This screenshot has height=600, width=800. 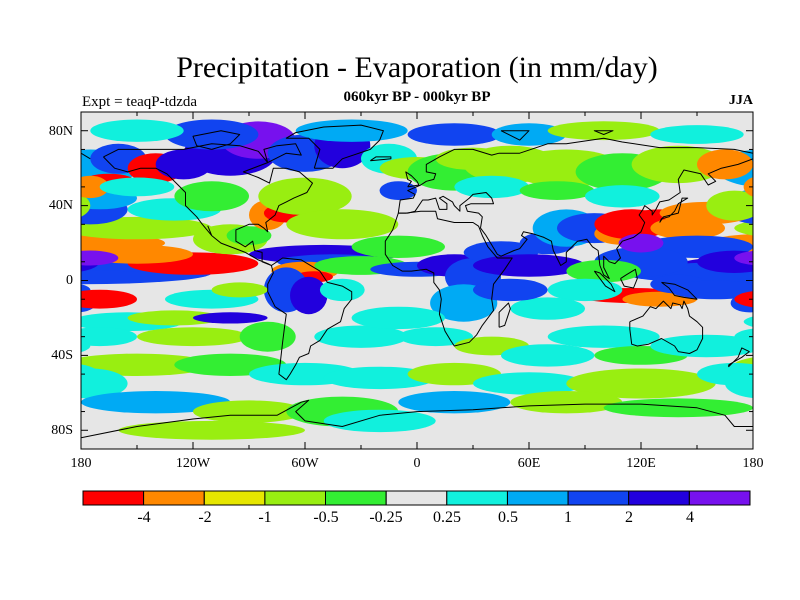 What do you see at coordinates (62, 355) in the screenshot?
I see `lat-tick-label: 40S` at bounding box center [62, 355].